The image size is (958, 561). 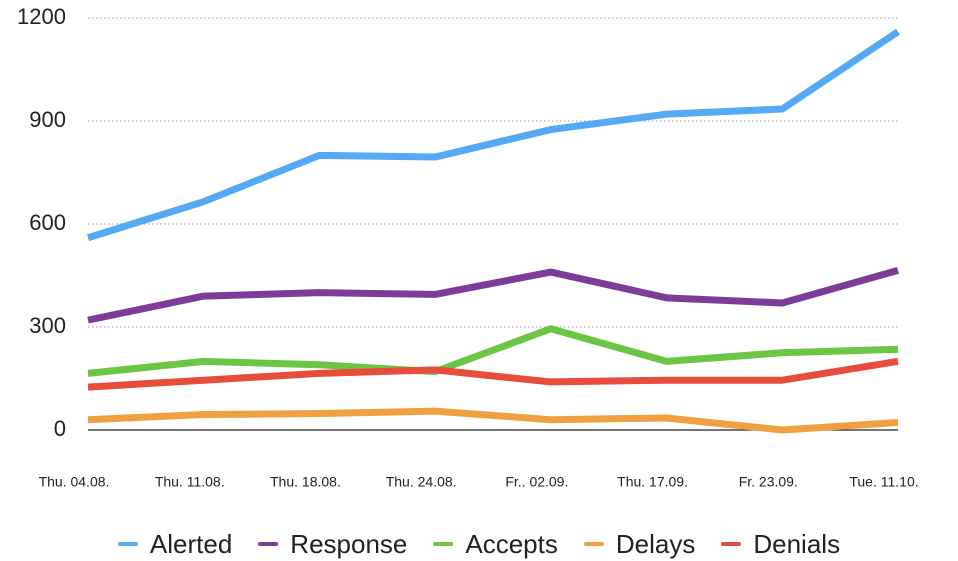 I want to click on legend-item: Response, so click(x=332, y=544).